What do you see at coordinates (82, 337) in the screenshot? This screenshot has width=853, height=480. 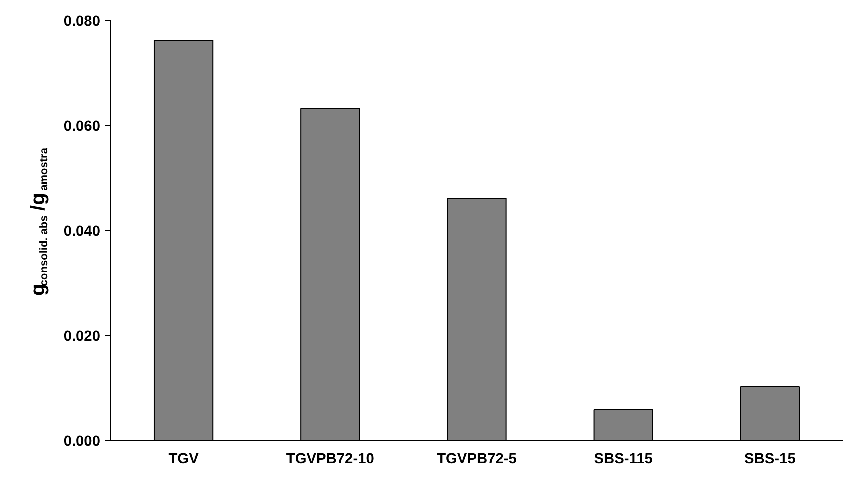 I see `y-tick-label: 0.020` at bounding box center [82, 337].